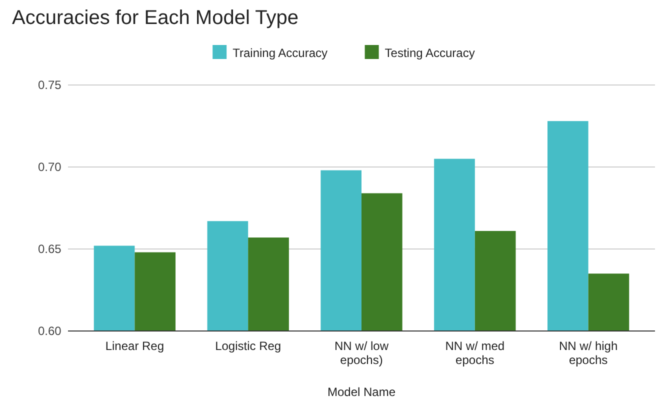  What do you see at coordinates (50, 331) in the screenshot?
I see `y-tick-label: 0.60` at bounding box center [50, 331].